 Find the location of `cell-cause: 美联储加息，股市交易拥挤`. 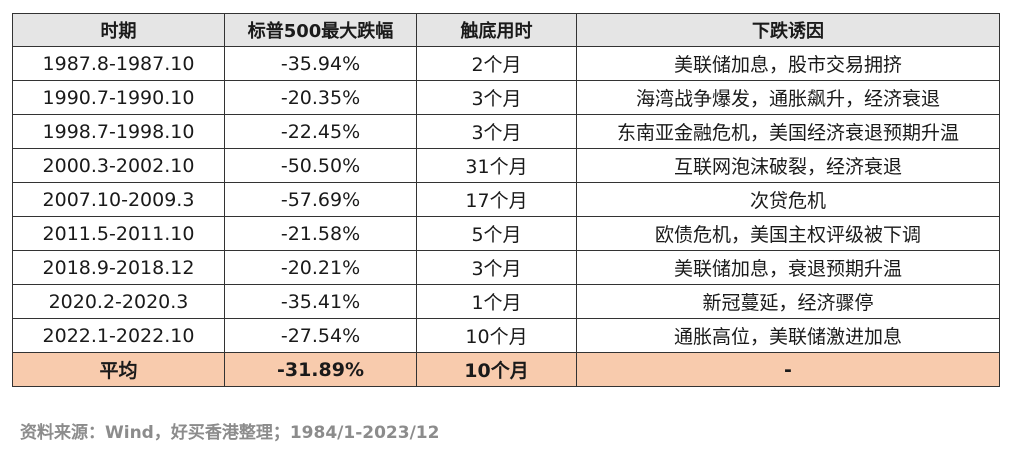

cell-cause: 美联储加息，股市交易拥挤 is located at coordinates (788, 63).